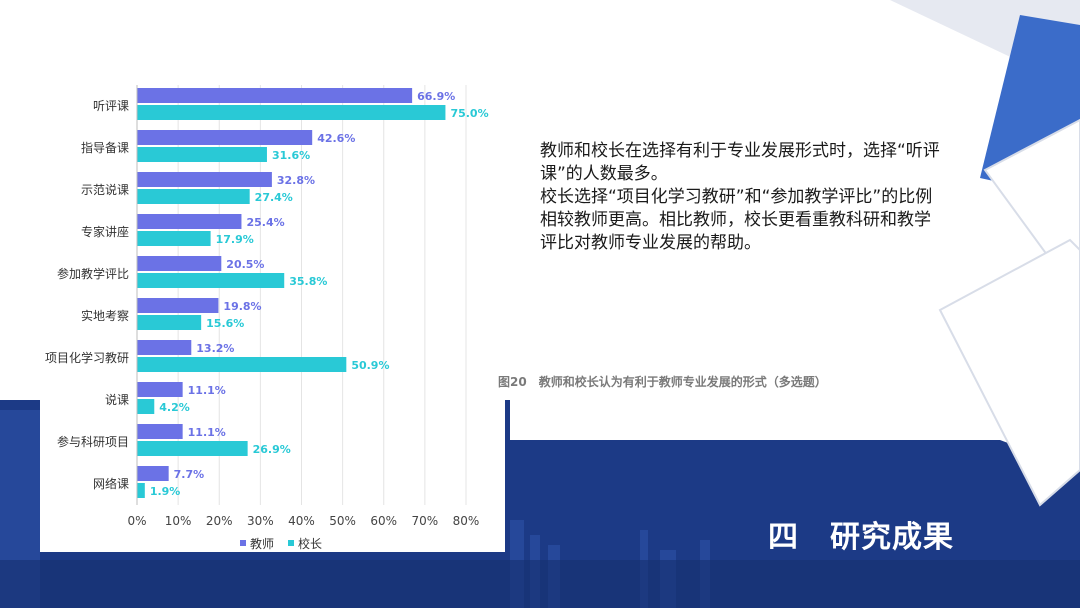  I want to click on x-tick-label: 40%, so click(301, 521).